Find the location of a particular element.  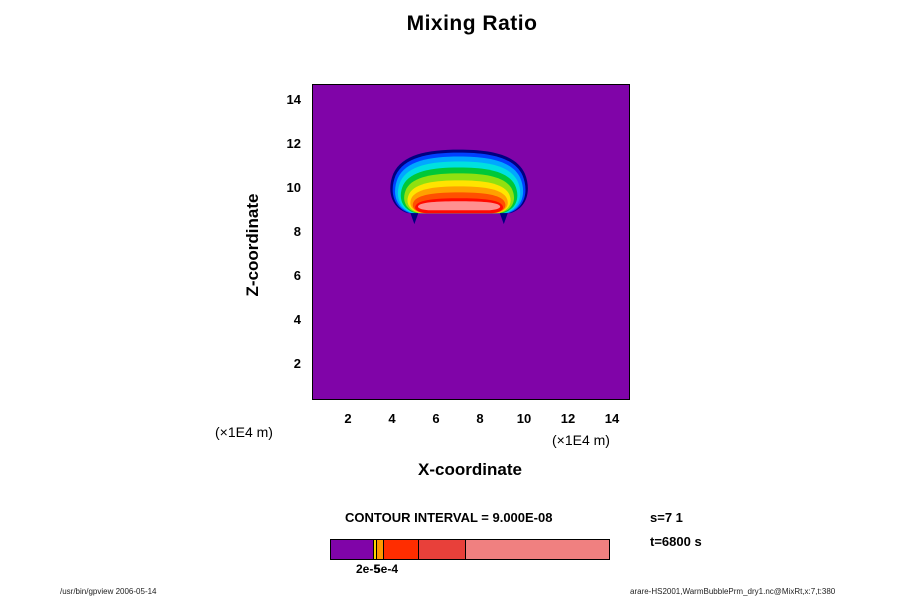

y-tick-2: 2 is located at coordinates (297, 363).